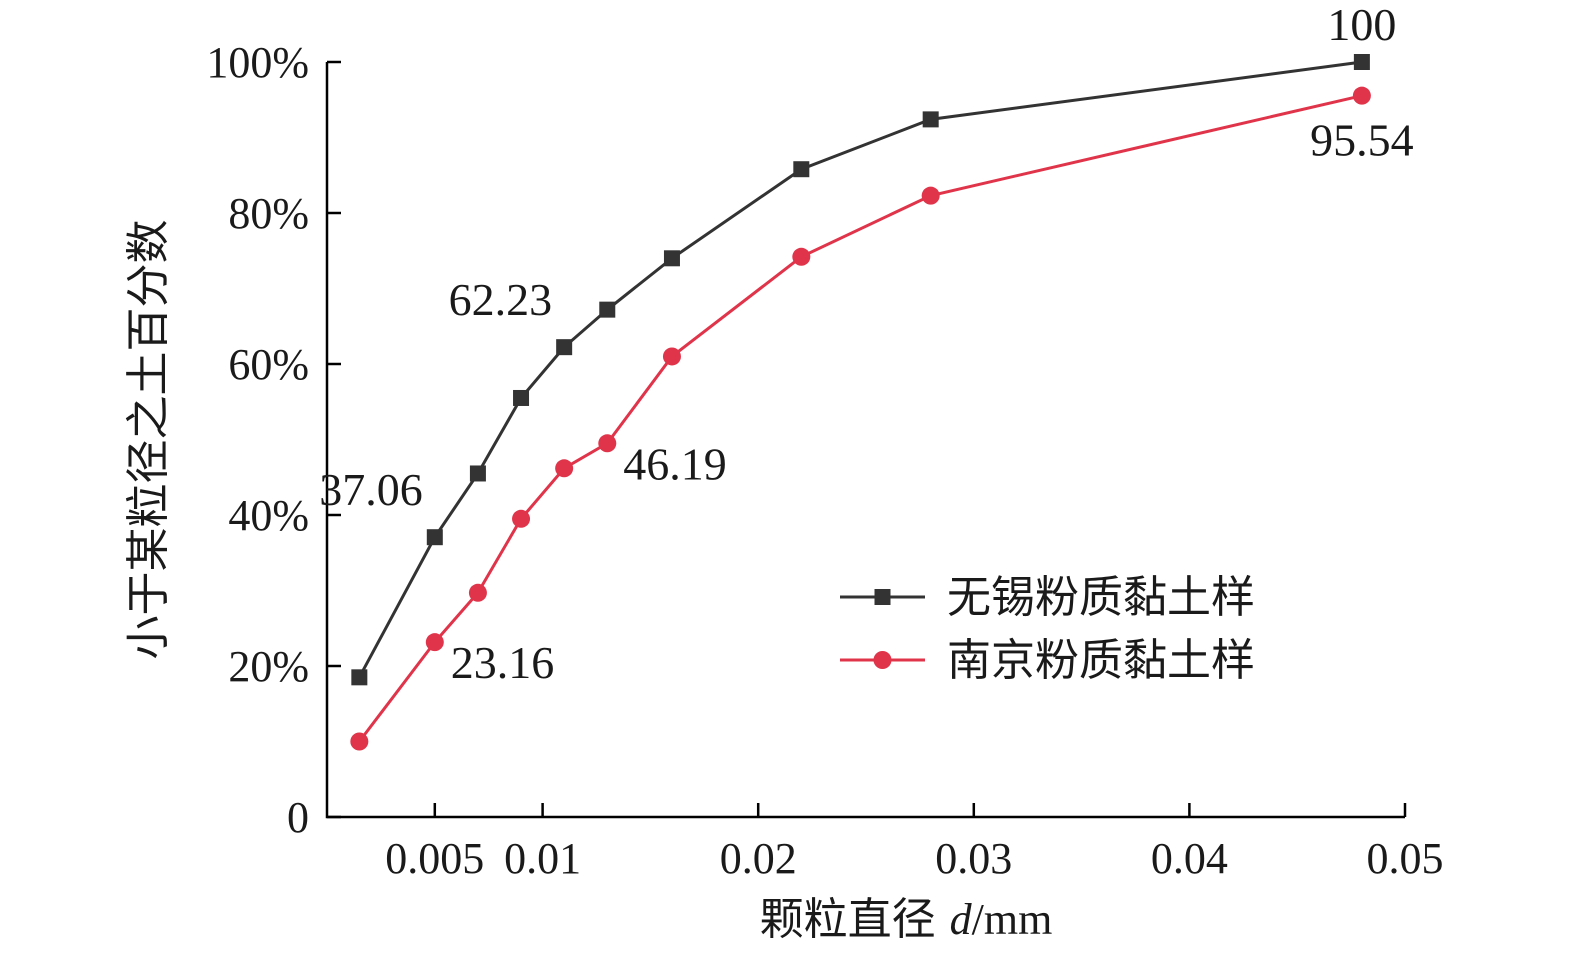 This screenshot has width=1575, height=956. I want to click on data-label-5: 95.54, so click(1362, 140).